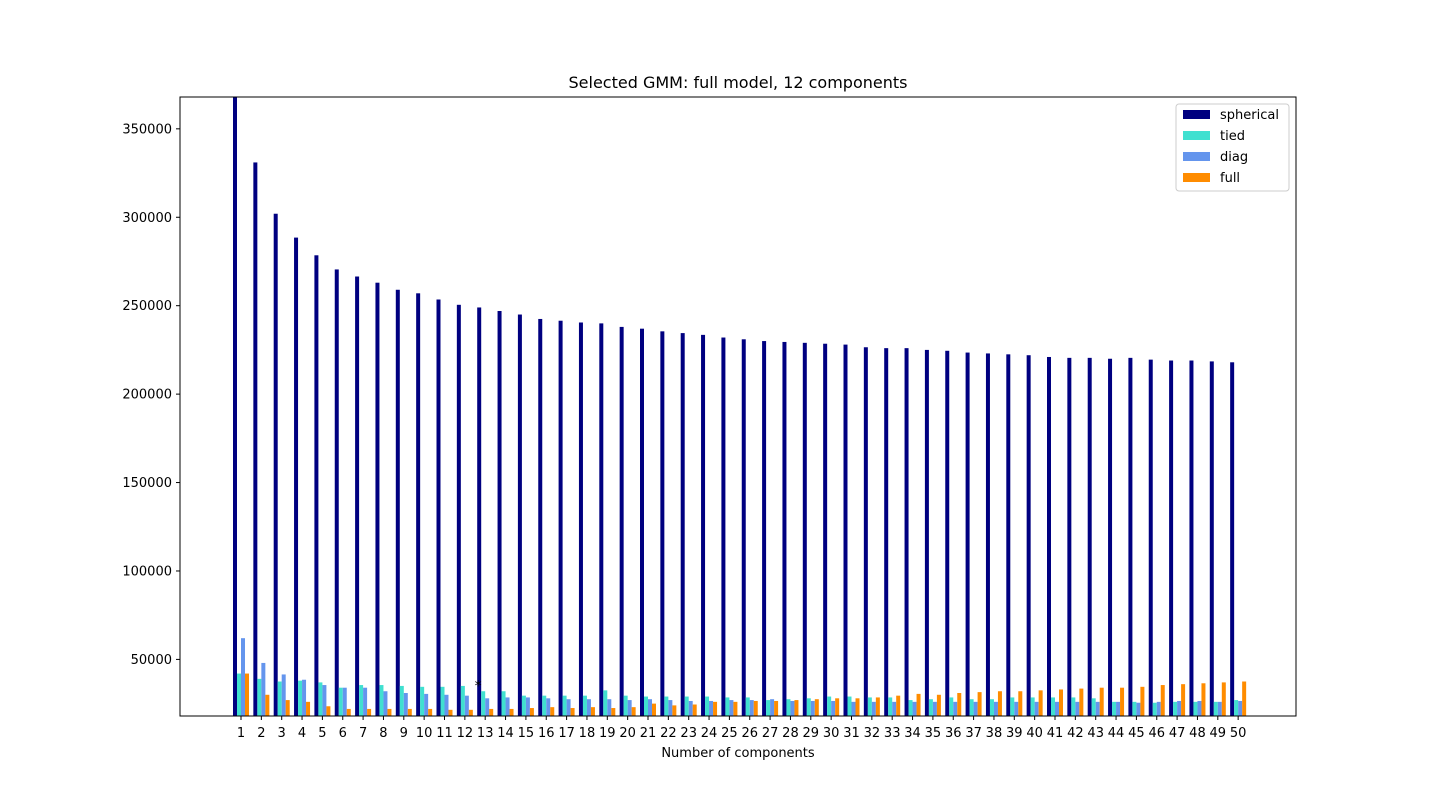 This screenshot has width=1440, height=805. What do you see at coordinates (1177, 733) in the screenshot?
I see `x-tick-label: 47` at bounding box center [1177, 733].